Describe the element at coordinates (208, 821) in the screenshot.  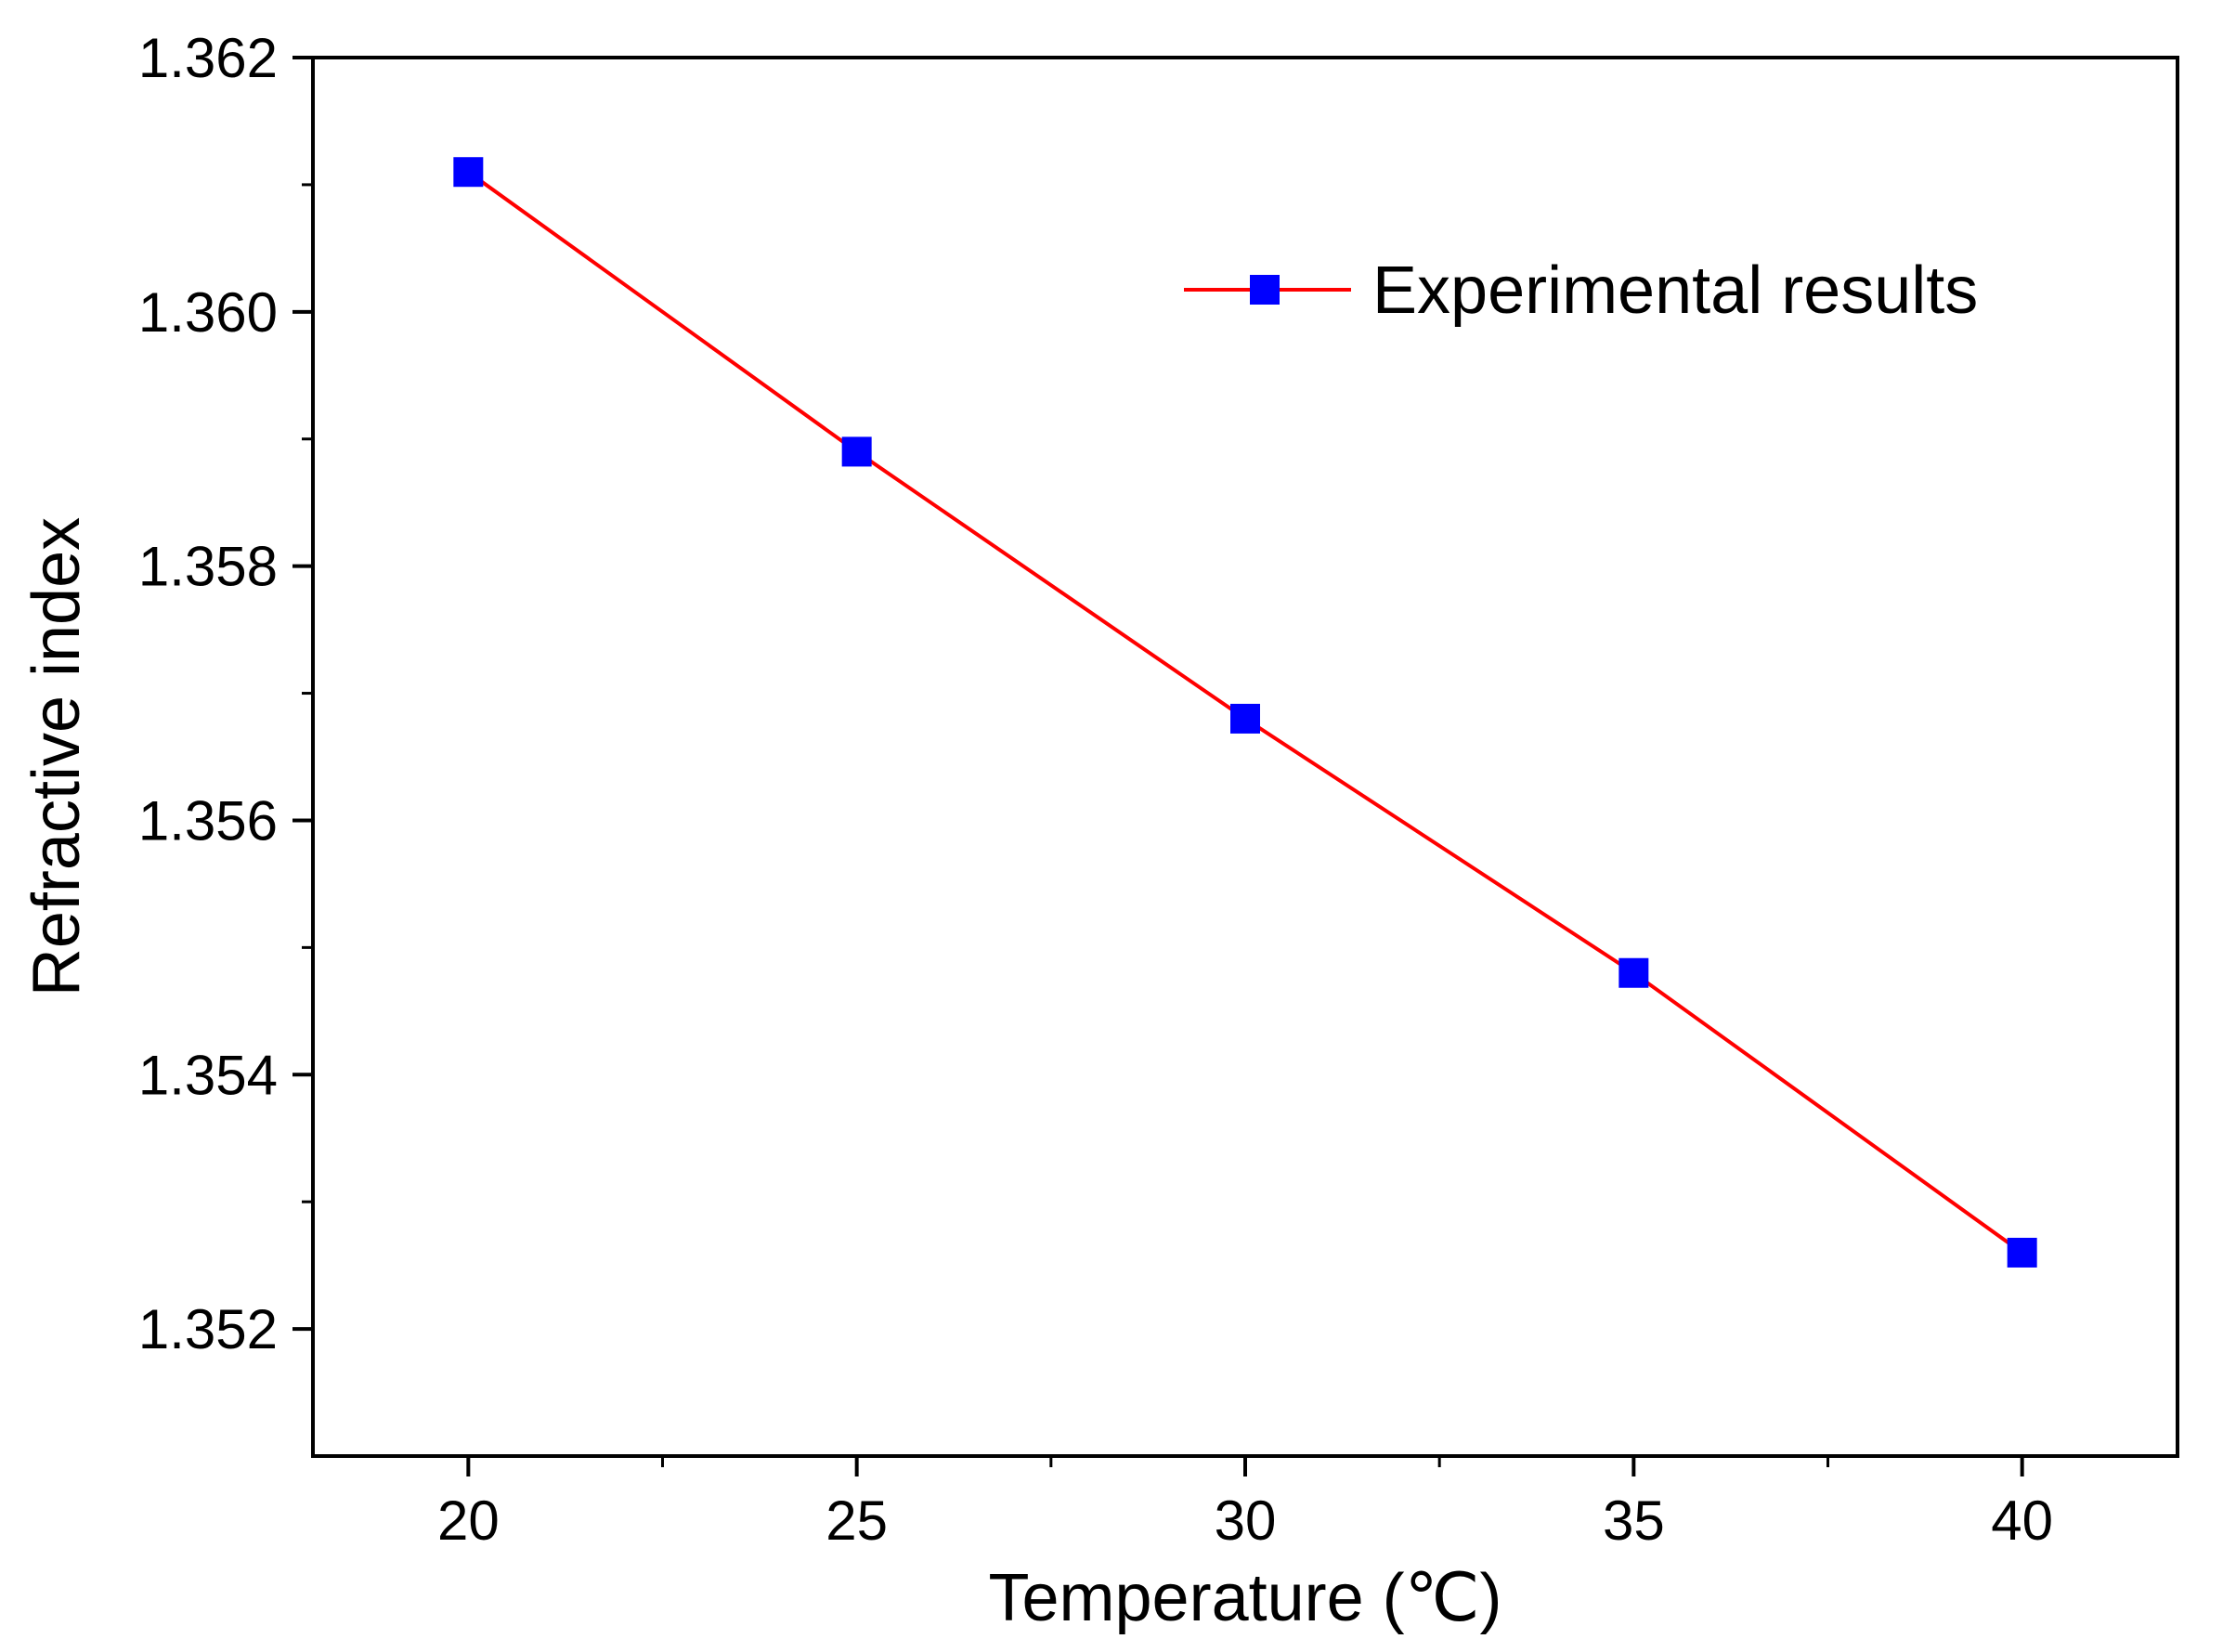
I see `y-tick-label: 1.356` at that location.